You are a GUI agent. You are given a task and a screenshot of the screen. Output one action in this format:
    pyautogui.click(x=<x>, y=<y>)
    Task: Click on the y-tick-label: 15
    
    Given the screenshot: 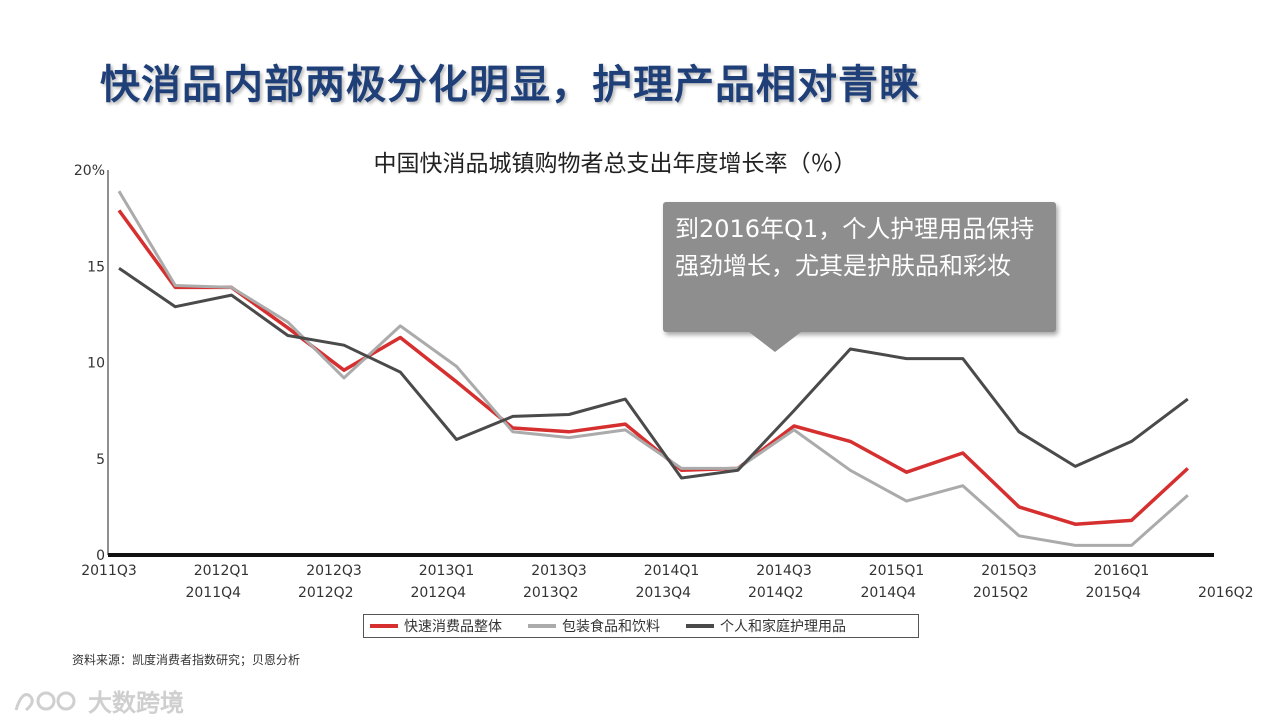 What is the action you would take?
    pyautogui.click(x=96, y=267)
    